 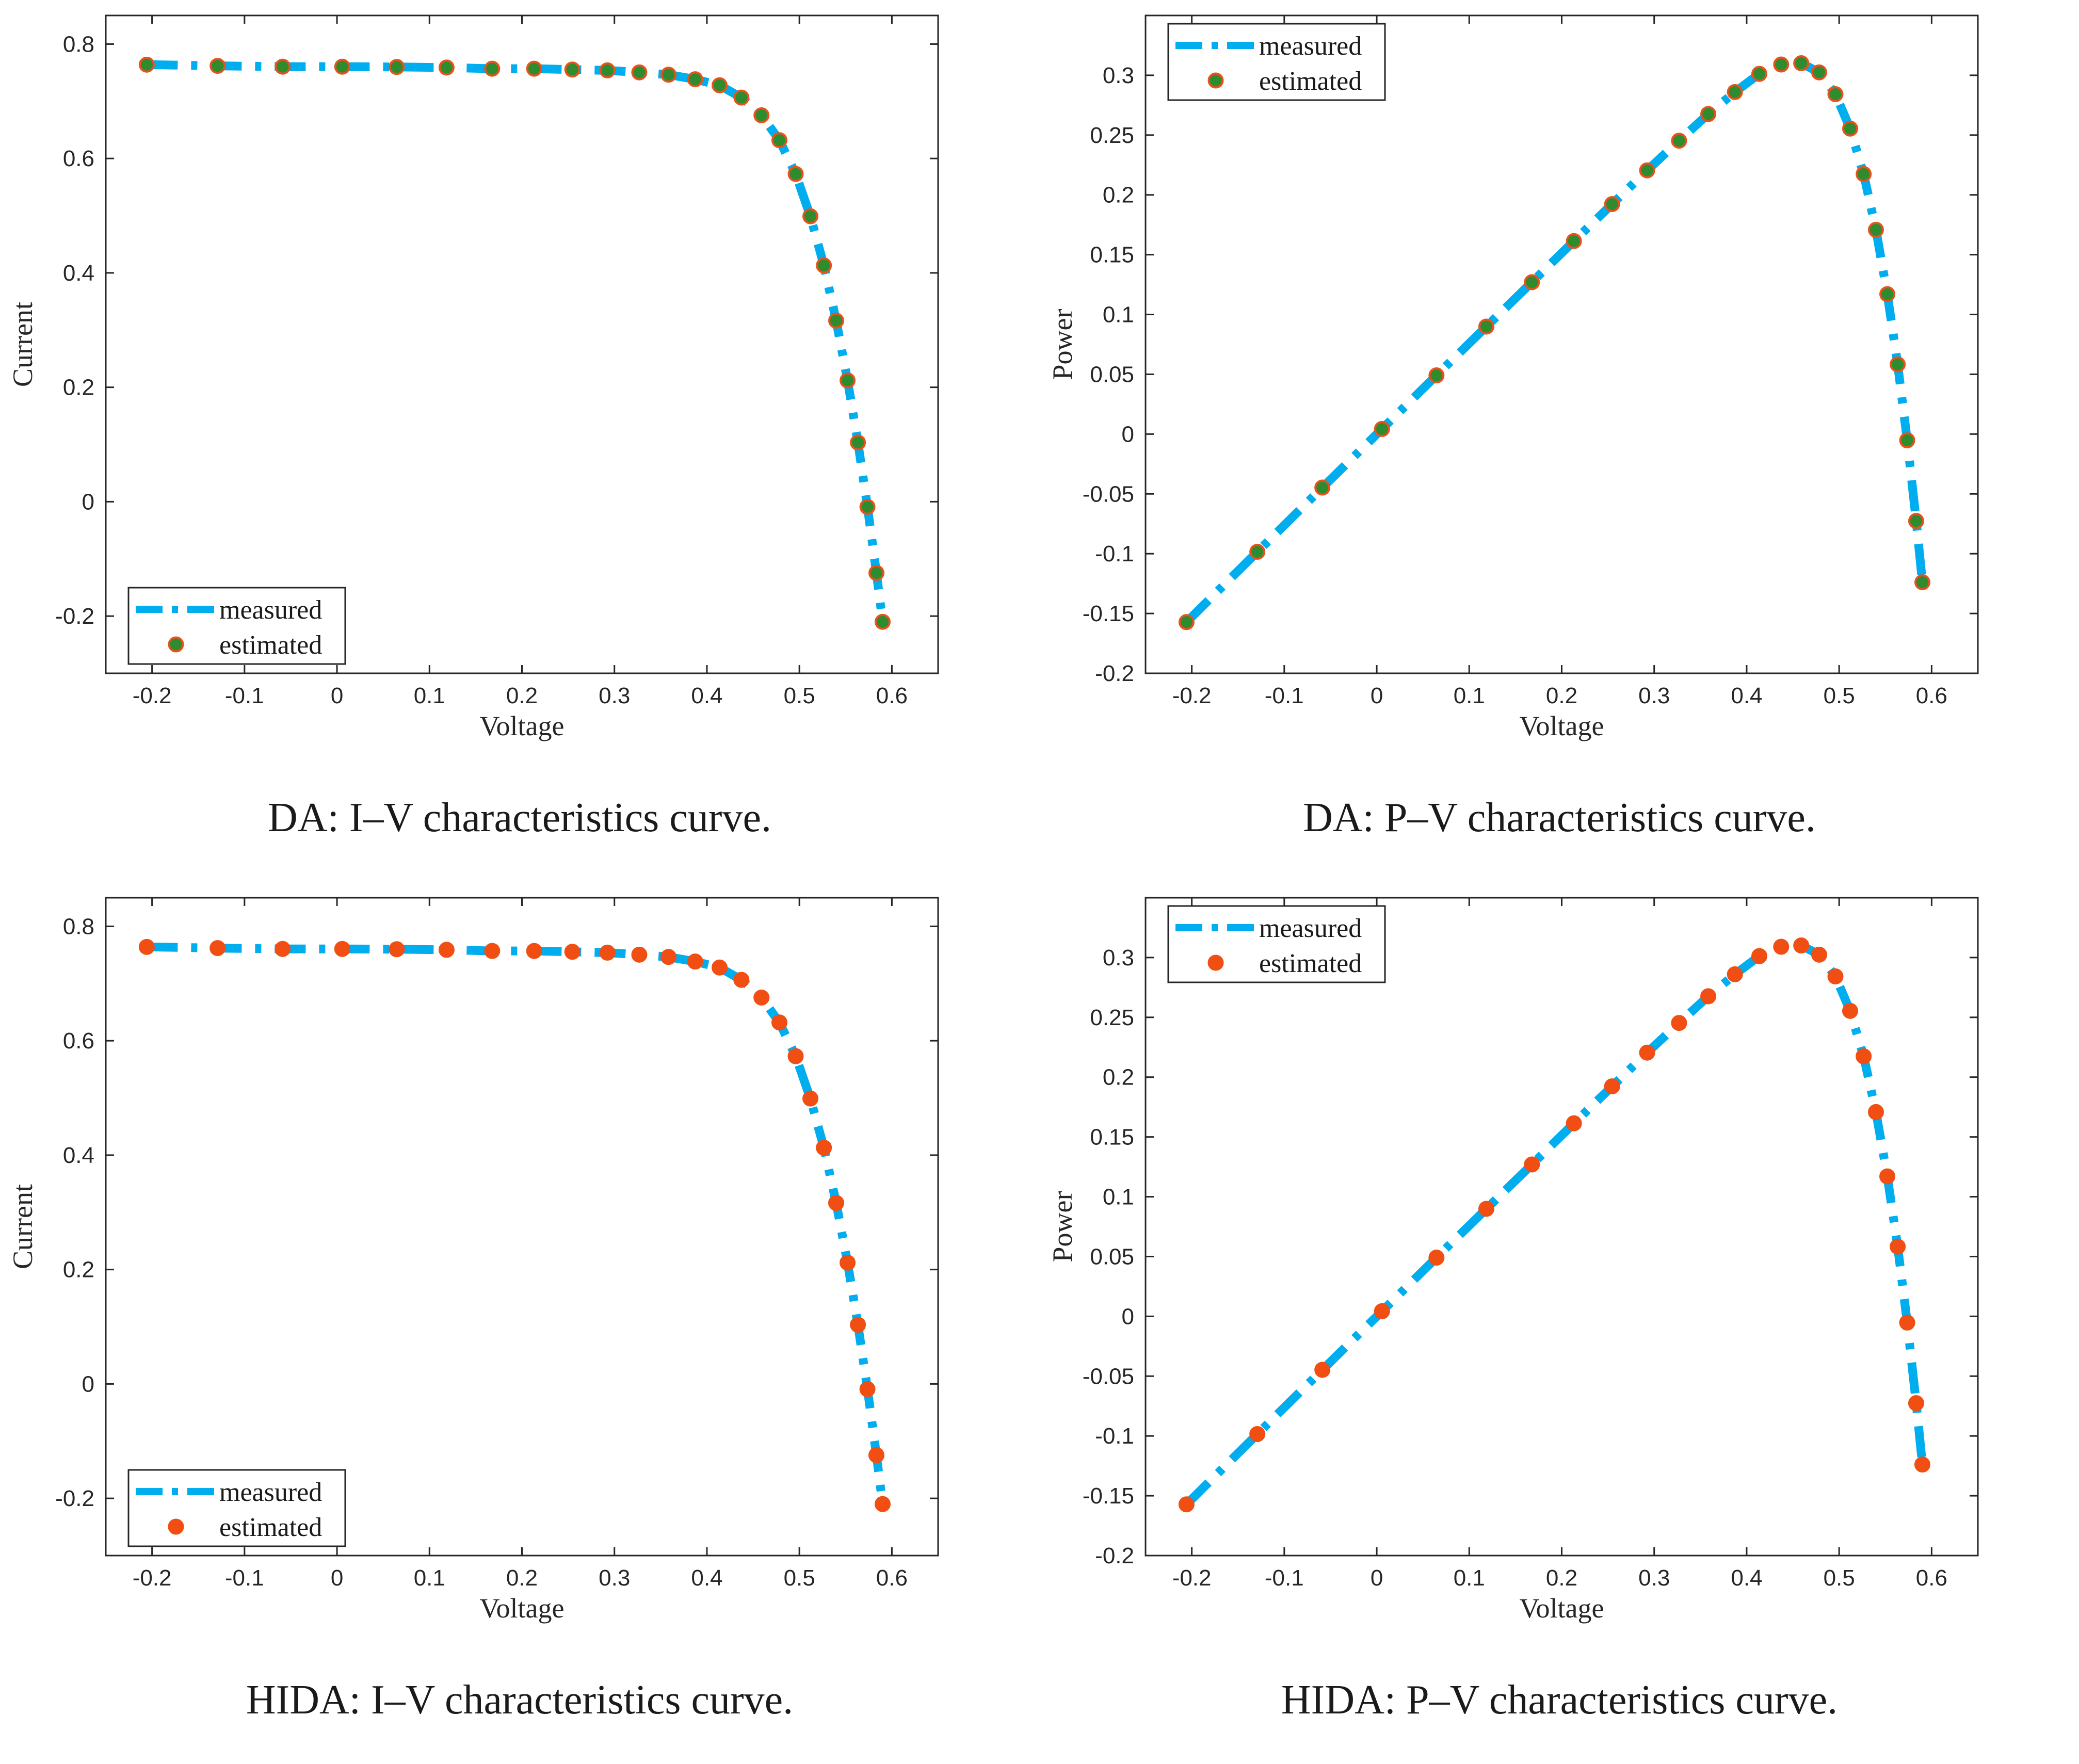 What do you see at coordinates (1112, 374) in the screenshot?
I see `y-tick-label: 0.05` at bounding box center [1112, 374].